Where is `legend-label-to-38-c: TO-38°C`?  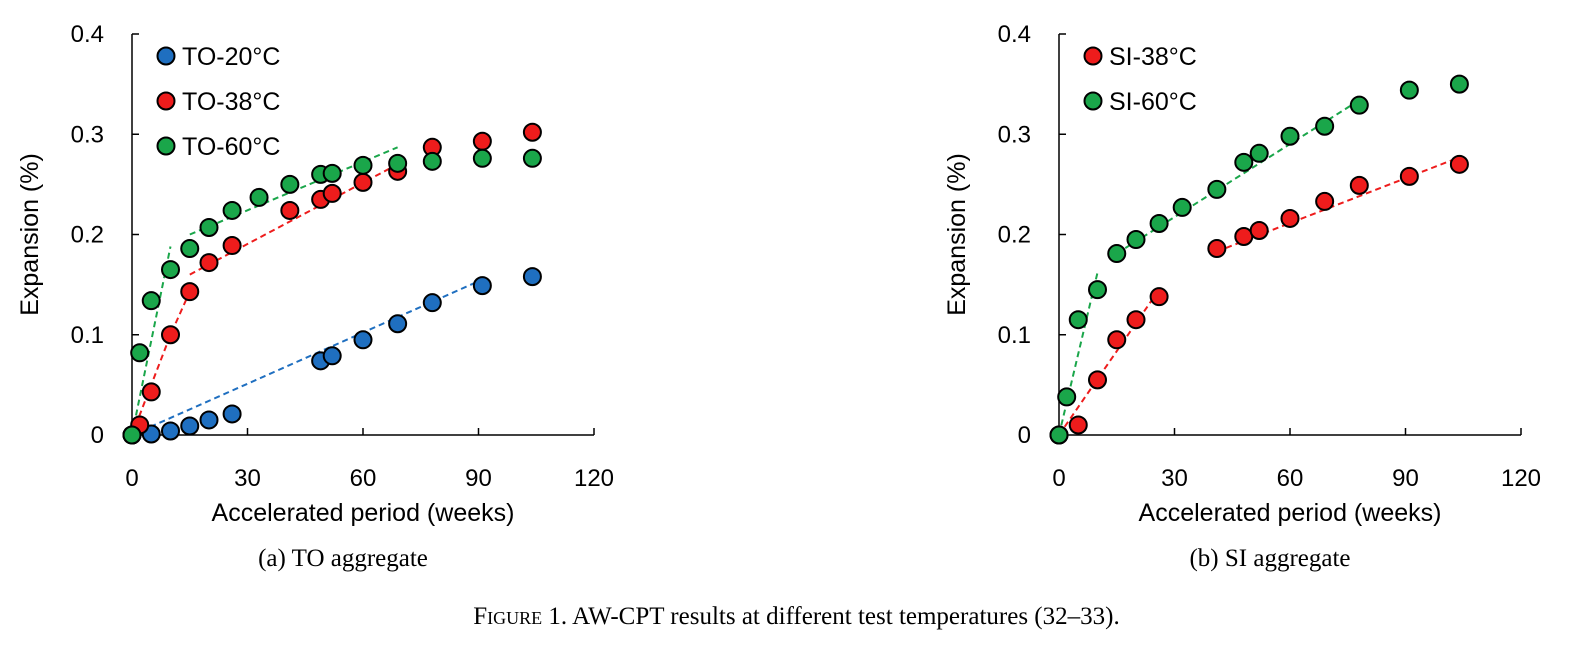
legend-label-to-38-c: TO-38°C is located at coordinates (231, 102).